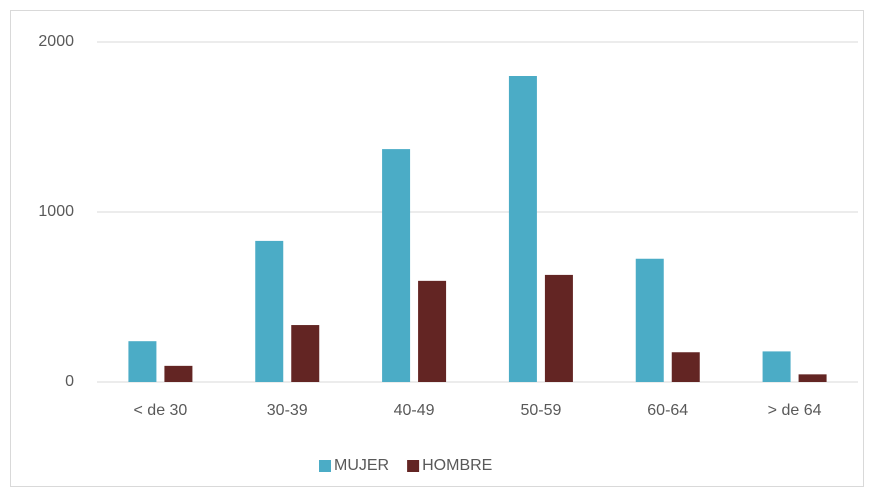 Image resolution: width=874 pixels, height=497 pixels. I want to click on x-tick-label: 60-64, so click(667, 410).